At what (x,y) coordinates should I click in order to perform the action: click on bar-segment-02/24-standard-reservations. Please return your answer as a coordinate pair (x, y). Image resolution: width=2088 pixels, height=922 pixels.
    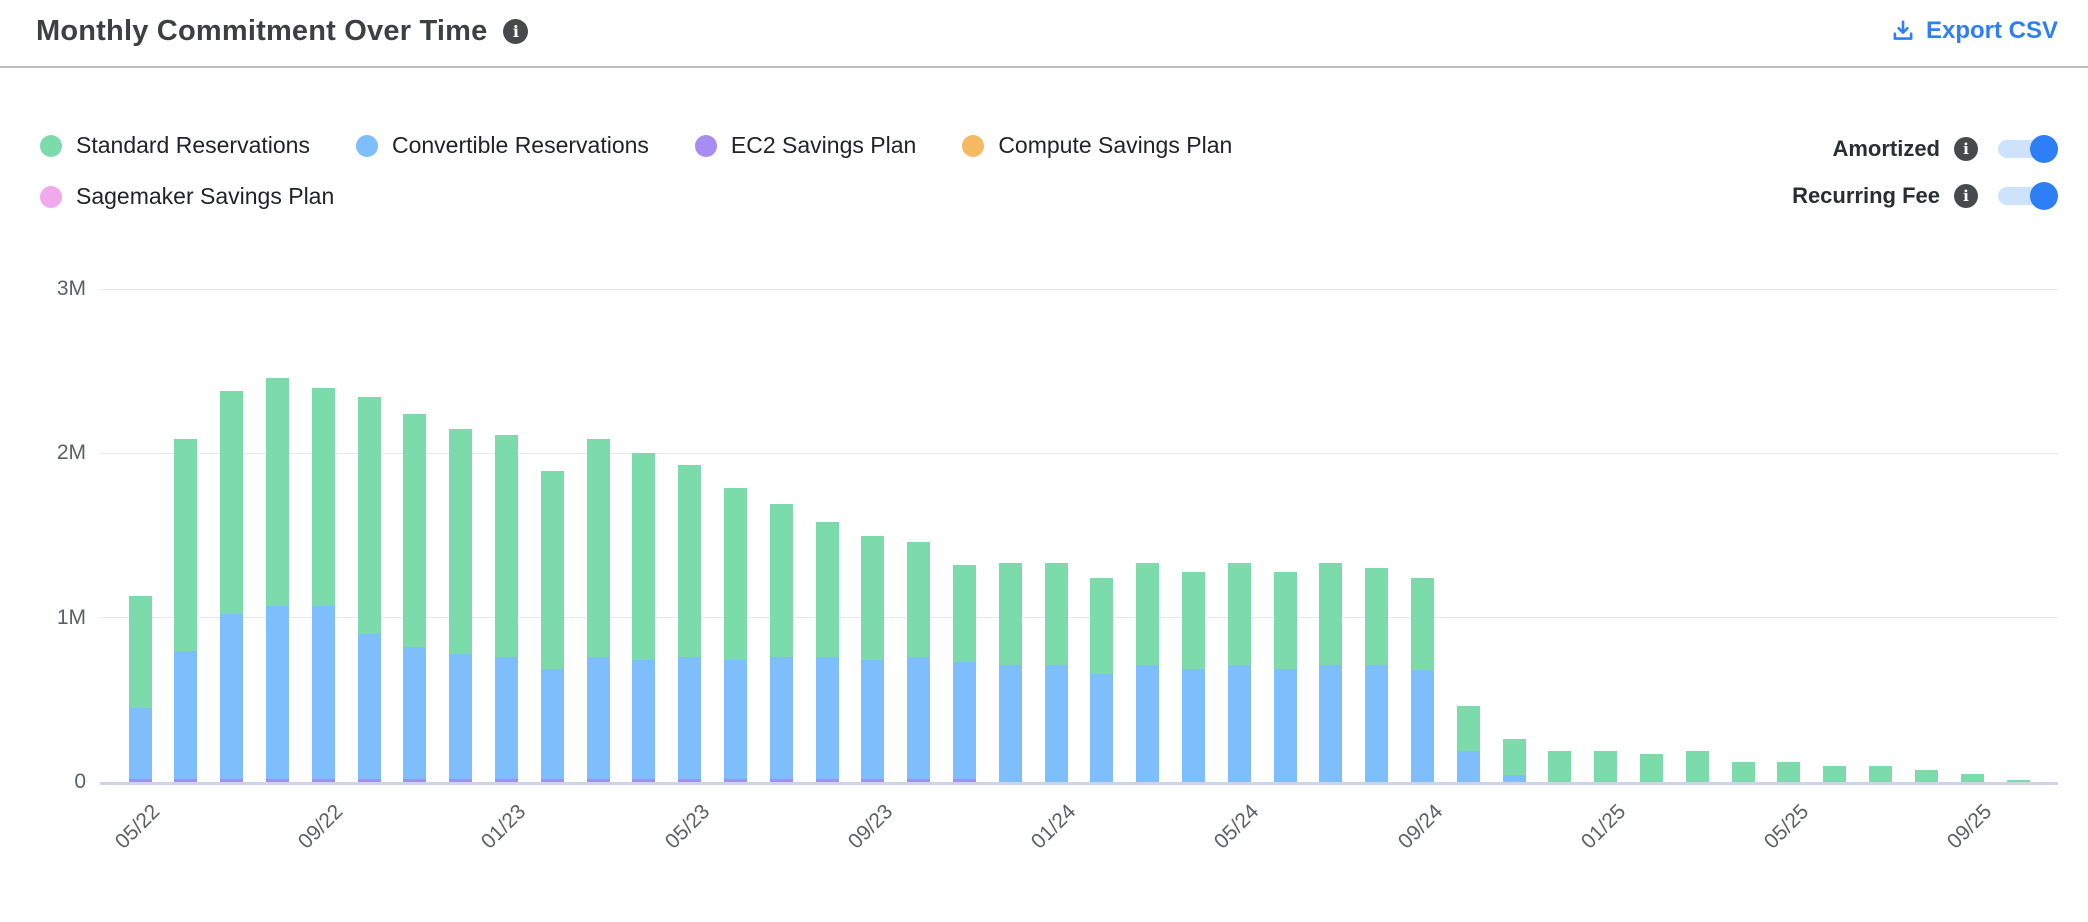
    Looking at the image, I should click on (1102, 626).